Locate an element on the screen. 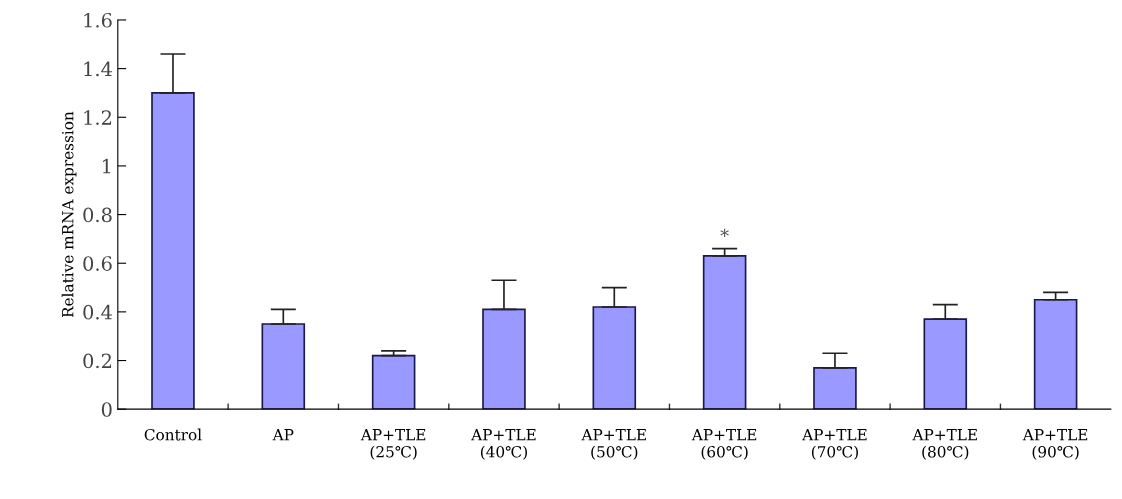 The image size is (1122, 499). y-tick-label: 0.8 is located at coordinates (97, 215).